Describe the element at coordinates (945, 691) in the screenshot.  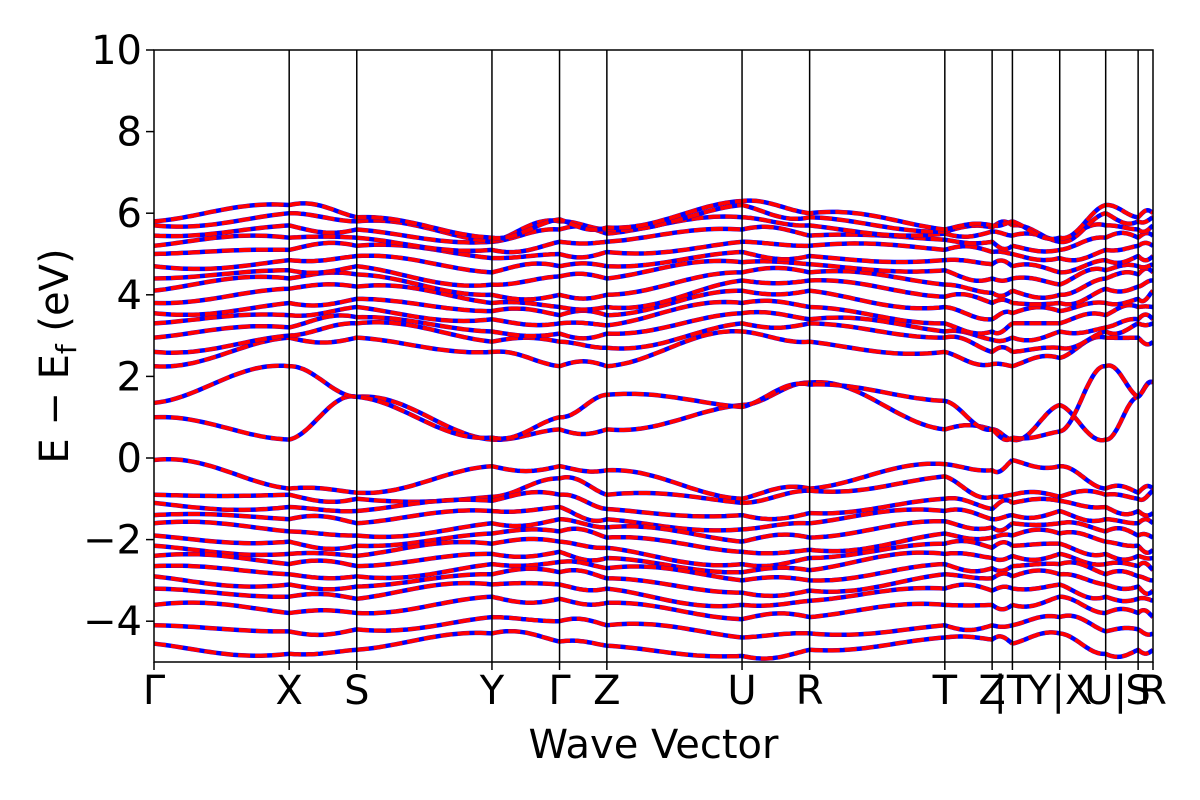
I see `x-tick-label: T` at that location.